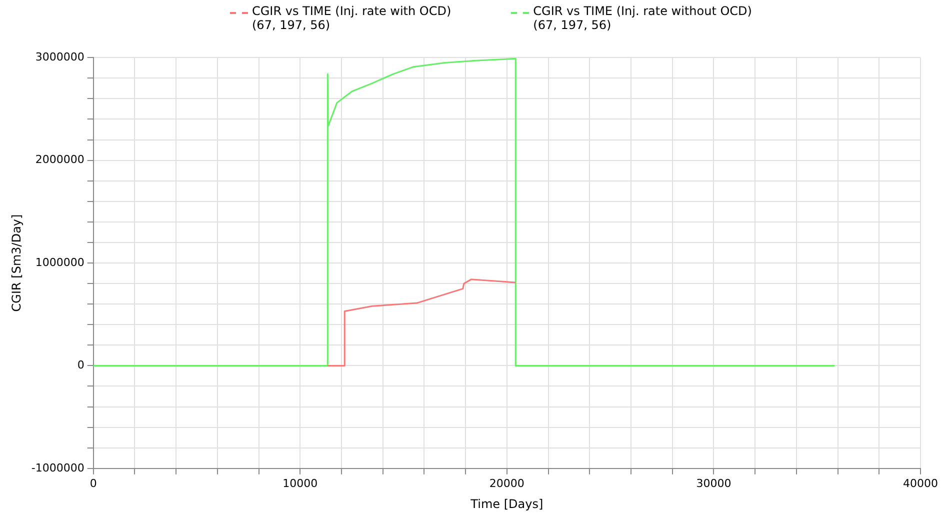  What do you see at coordinates (714, 483) in the screenshot?
I see `x-tick-label: 30000` at bounding box center [714, 483].